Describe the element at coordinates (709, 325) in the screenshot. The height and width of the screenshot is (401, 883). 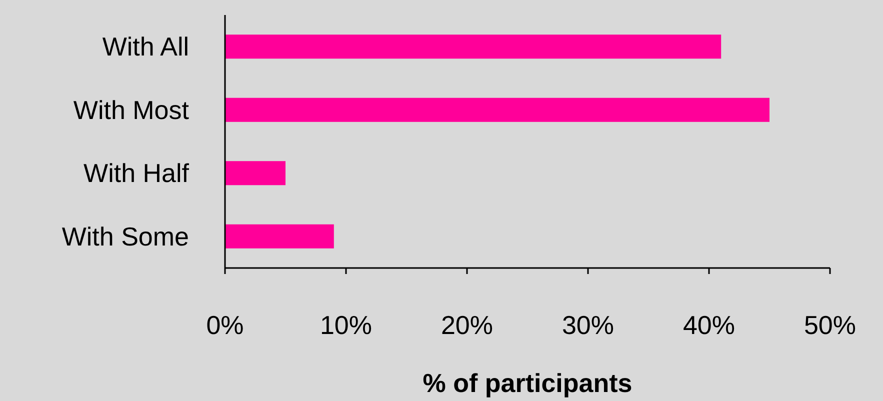
I see `x-tick-label: 40%` at that location.